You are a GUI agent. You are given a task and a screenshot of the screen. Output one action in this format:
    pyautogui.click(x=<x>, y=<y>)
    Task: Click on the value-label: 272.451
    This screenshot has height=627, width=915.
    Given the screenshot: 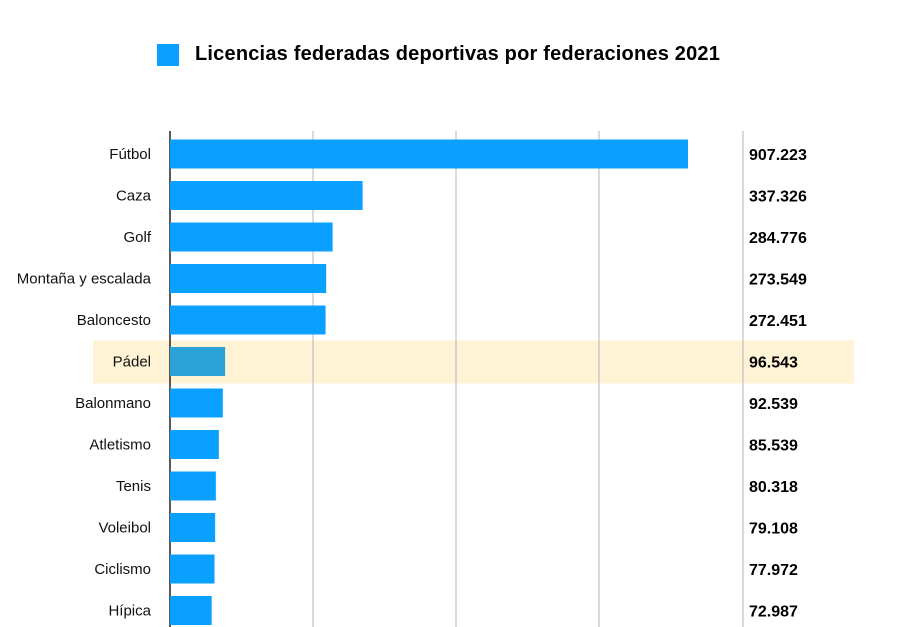 What is the action you would take?
    pyautogui.click(x=778, y=321)
    